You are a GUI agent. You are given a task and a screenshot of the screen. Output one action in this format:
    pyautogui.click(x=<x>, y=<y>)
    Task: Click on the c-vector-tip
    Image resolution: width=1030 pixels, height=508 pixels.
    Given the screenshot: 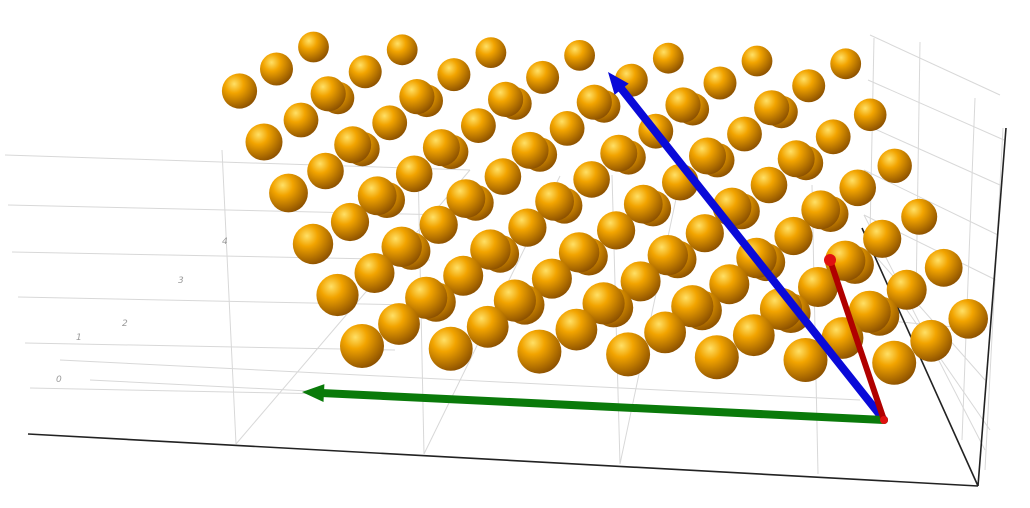 What is the action you would take?
    pyautogui.click(x=830, y=260)
    